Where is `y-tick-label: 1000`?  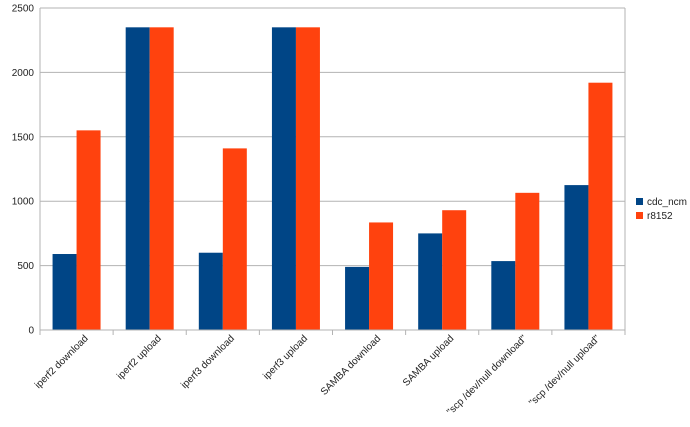
y-tick-label: 1000 is located at coordinates (23, 202).